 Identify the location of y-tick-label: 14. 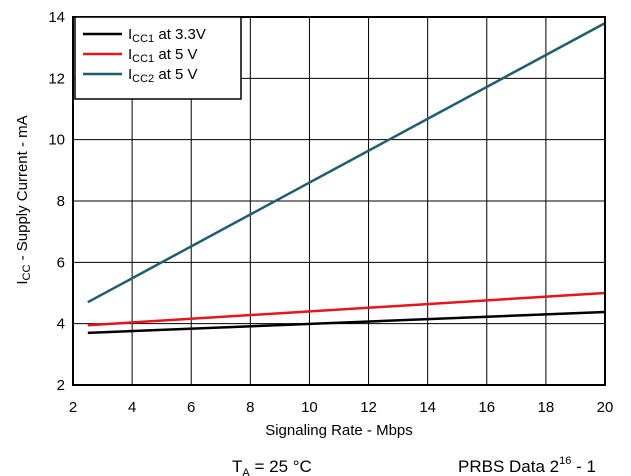
(56, 17).